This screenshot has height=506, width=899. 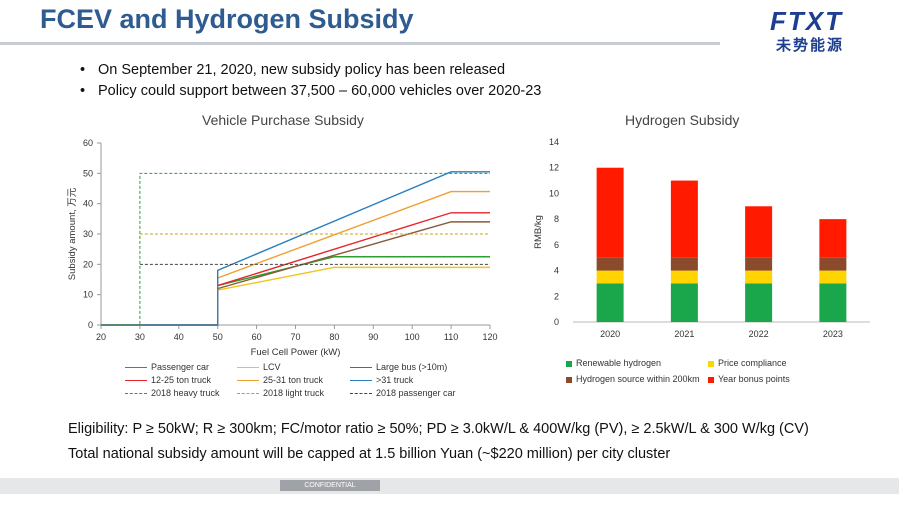 What do you see at coordinates (806, 21) in the screenshot?
I see `logo-wordmark: FTXT` at bounding box center [806, 21].